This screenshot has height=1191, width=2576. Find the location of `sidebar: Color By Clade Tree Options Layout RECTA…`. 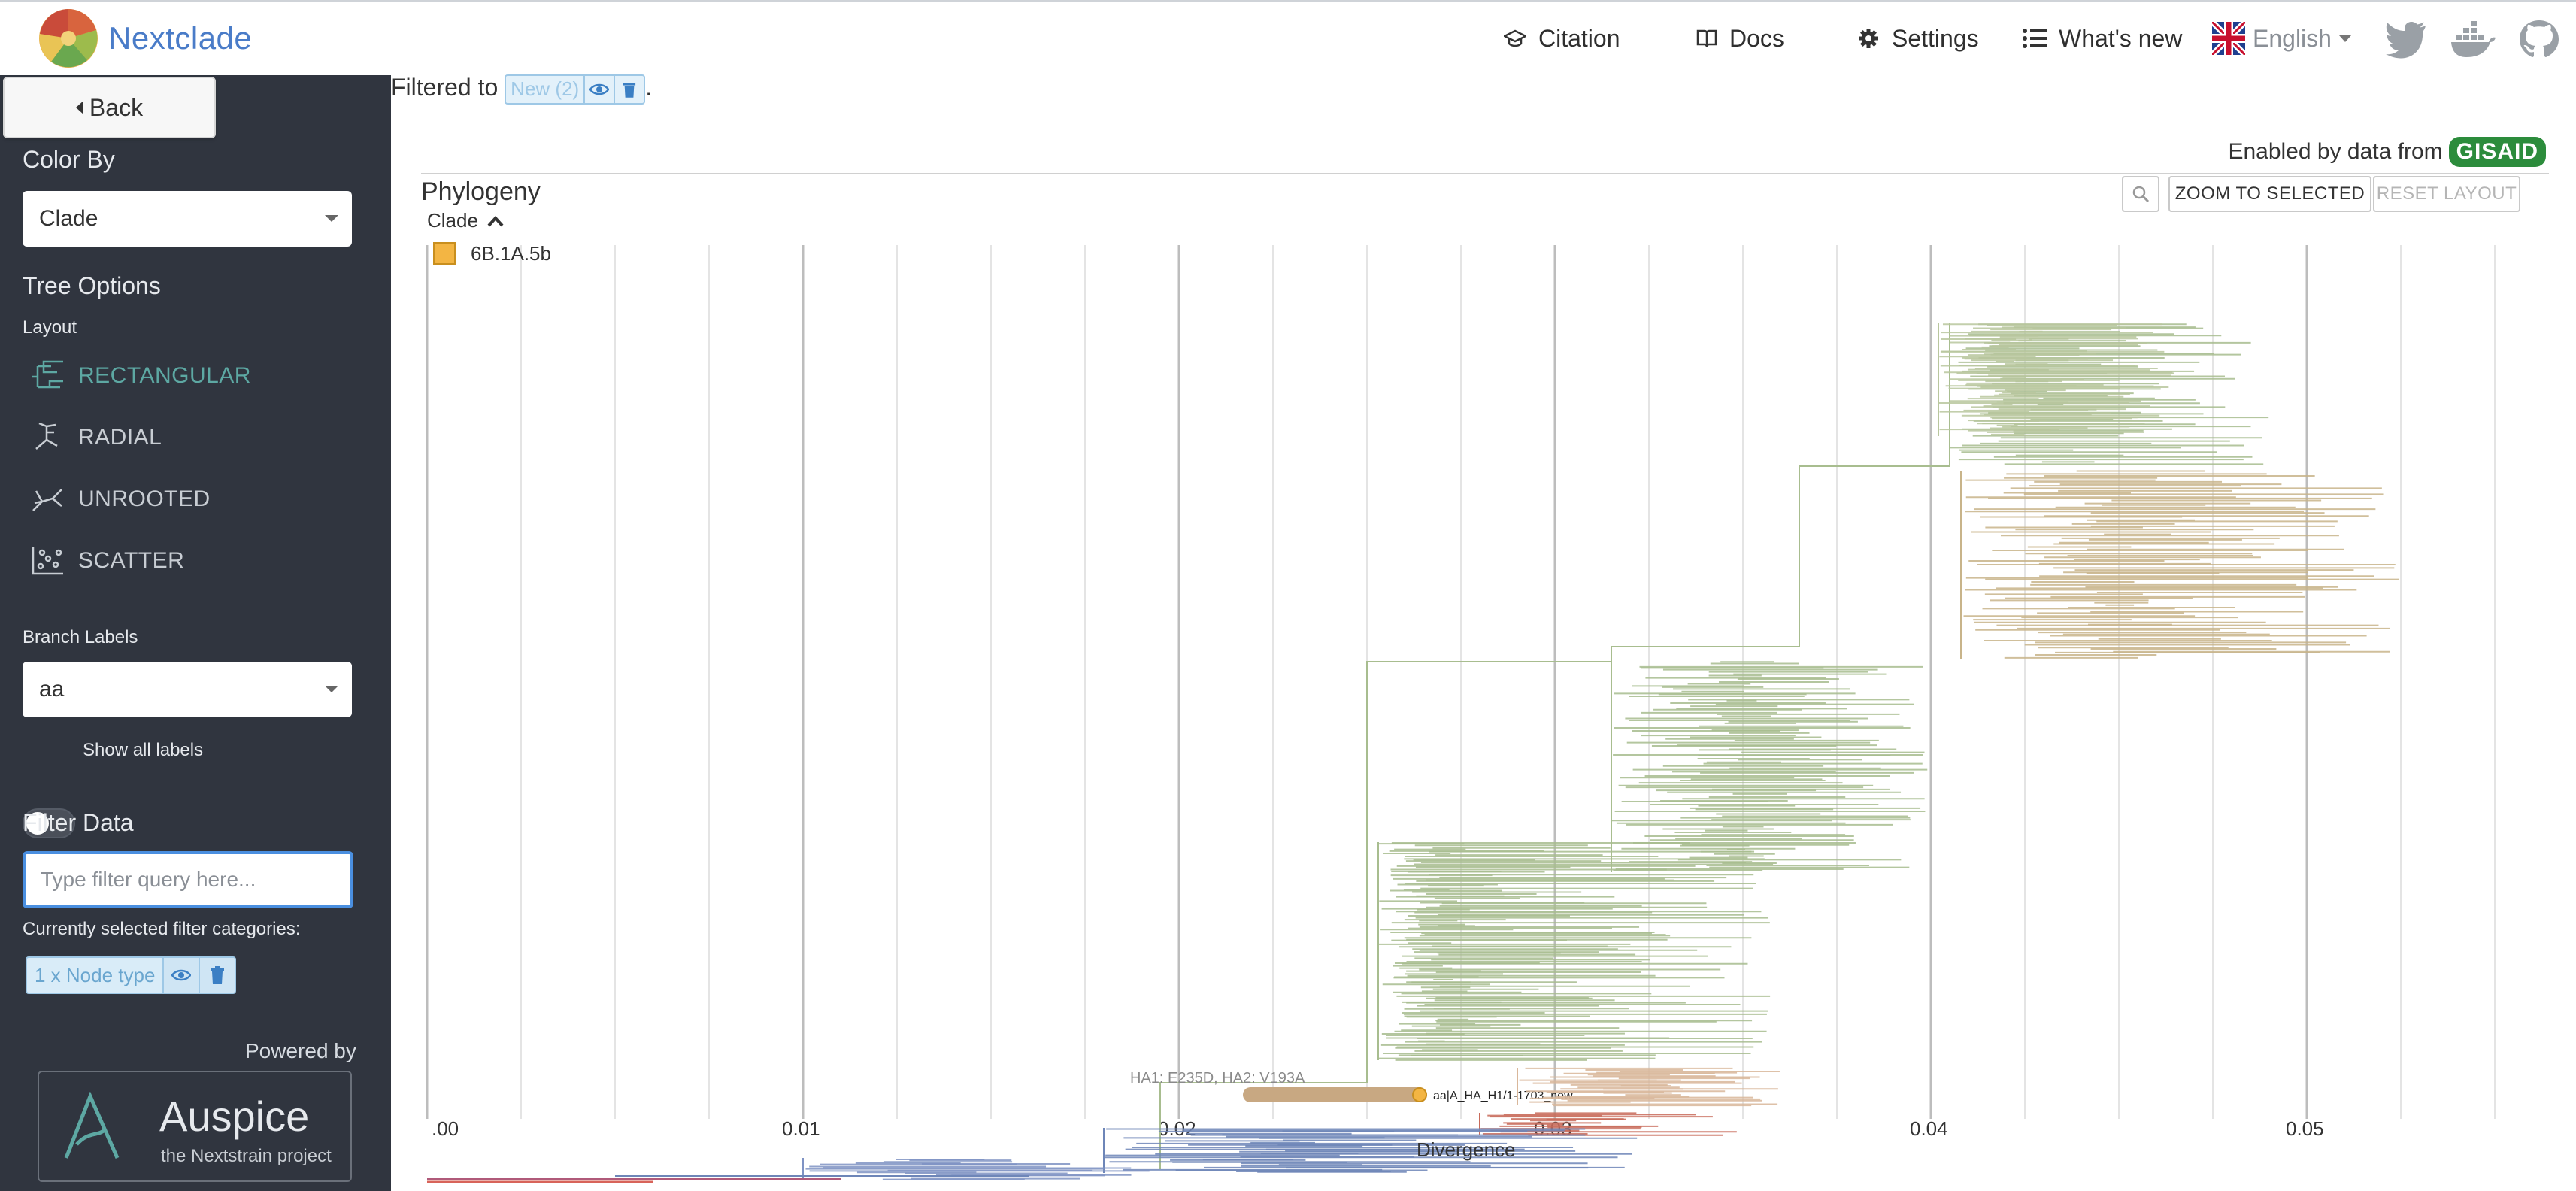

sidebar: Color By Clade Tree Options Layout RECTA… is located at coordinates (195, 633).